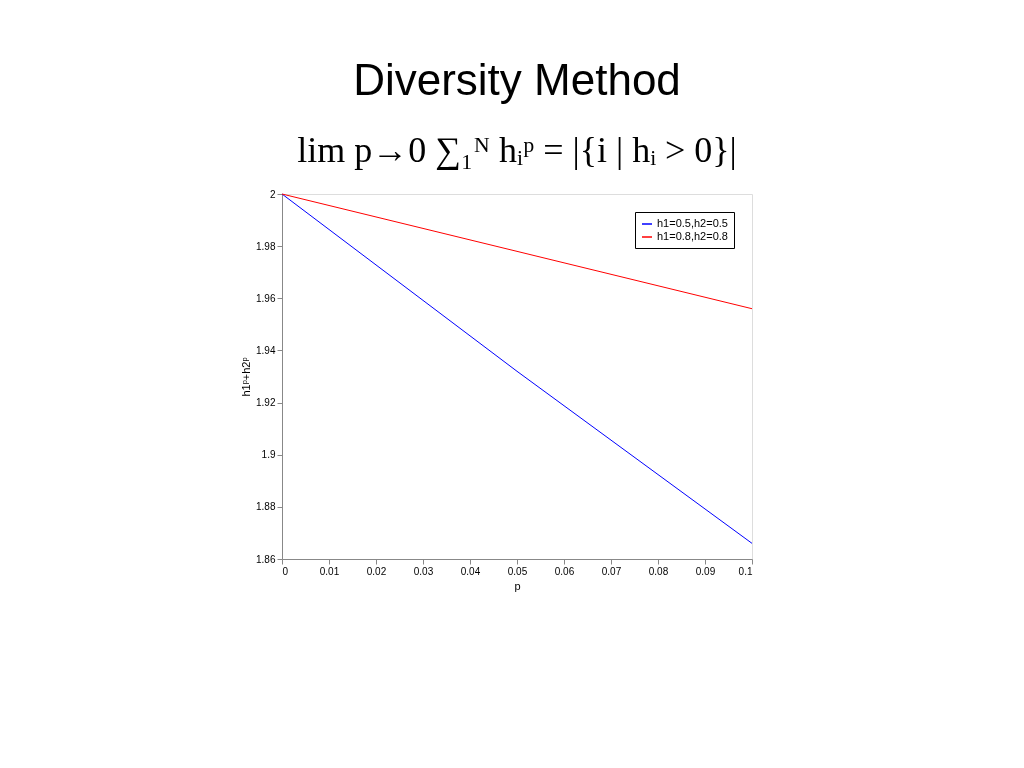 This screenshot has width=1024, height=768. What do you see at coordinates (268, 455) in the screenshot?
I see `y-tick-label: 1.9` at bounding box center [268, 455].